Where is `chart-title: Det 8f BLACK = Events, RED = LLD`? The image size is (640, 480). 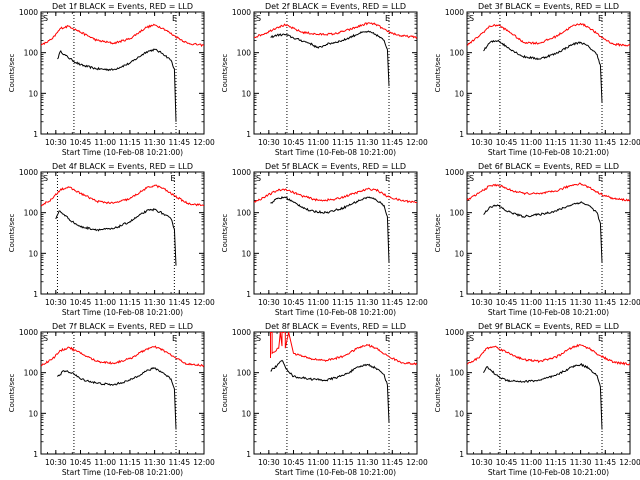 chart-title: Det 8f BLACK = Events, RED = LLD is located at coordinates (335, 326).